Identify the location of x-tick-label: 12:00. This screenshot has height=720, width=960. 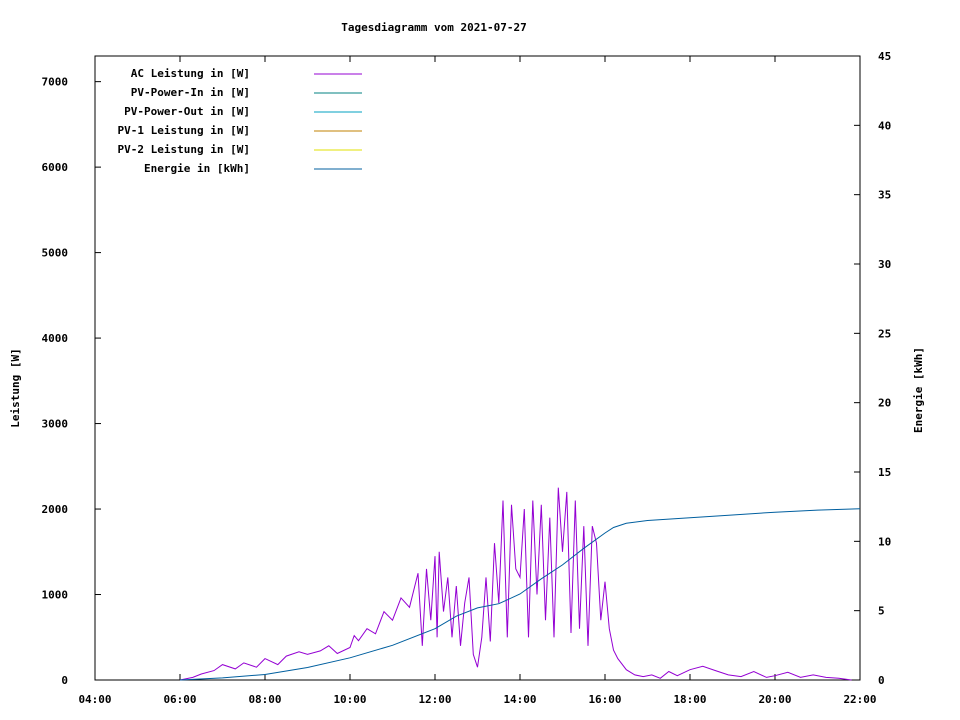
(434, 699).